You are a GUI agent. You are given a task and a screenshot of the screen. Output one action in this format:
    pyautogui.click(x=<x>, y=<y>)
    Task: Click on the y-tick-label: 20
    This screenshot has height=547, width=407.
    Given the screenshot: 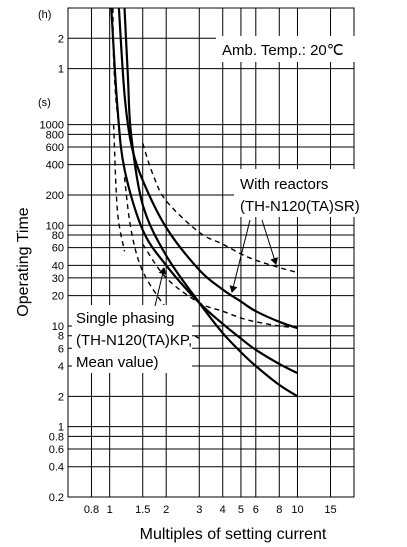 What is the action you would take?
    pyautogui.click(x=58, y=297)
    